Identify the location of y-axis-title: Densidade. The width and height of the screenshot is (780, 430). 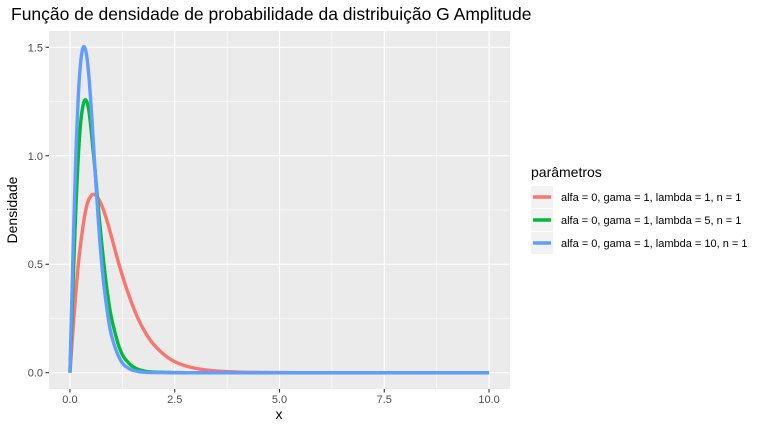
(12, 209).